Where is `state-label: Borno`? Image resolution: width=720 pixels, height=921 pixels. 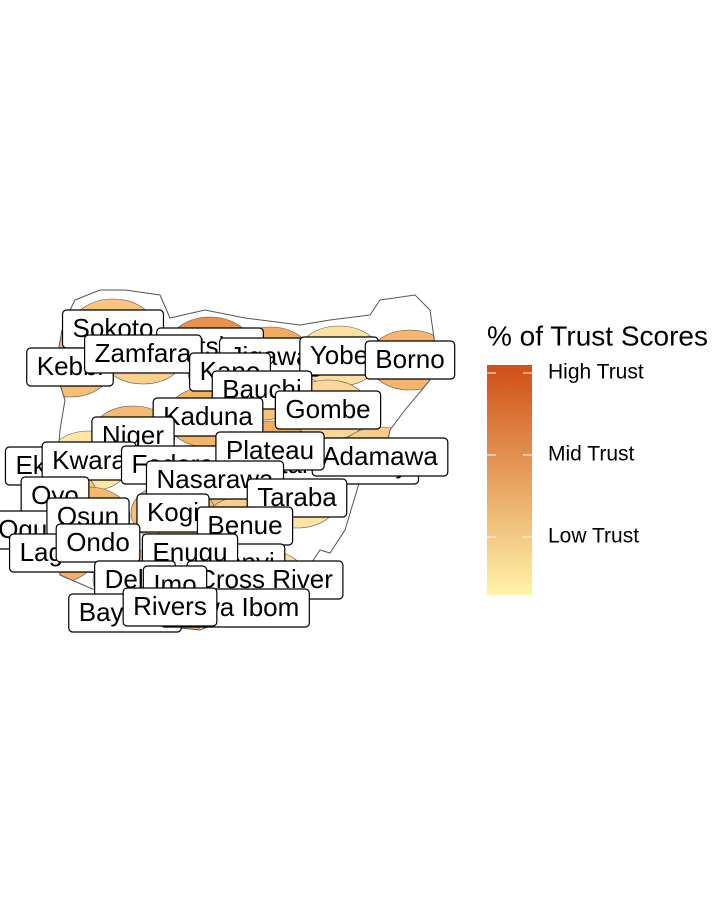 state-label: Borno is located at coordinates (410, 360).